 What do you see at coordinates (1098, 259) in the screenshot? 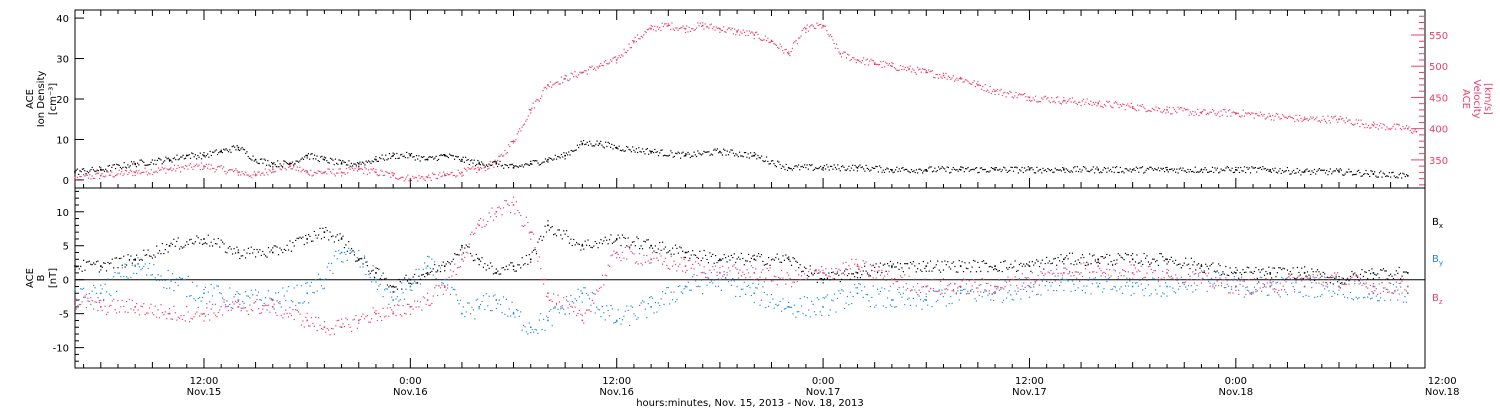
I see `bx-series-point` at bounding box center [1098, 259].